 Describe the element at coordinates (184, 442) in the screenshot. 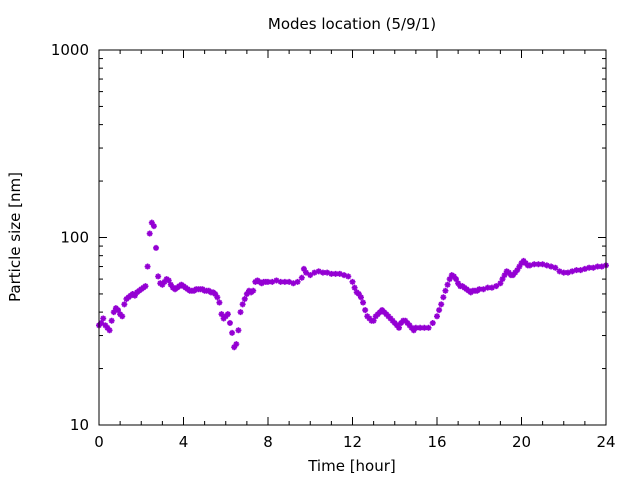

I see `x-tick-label: 4` at that location.